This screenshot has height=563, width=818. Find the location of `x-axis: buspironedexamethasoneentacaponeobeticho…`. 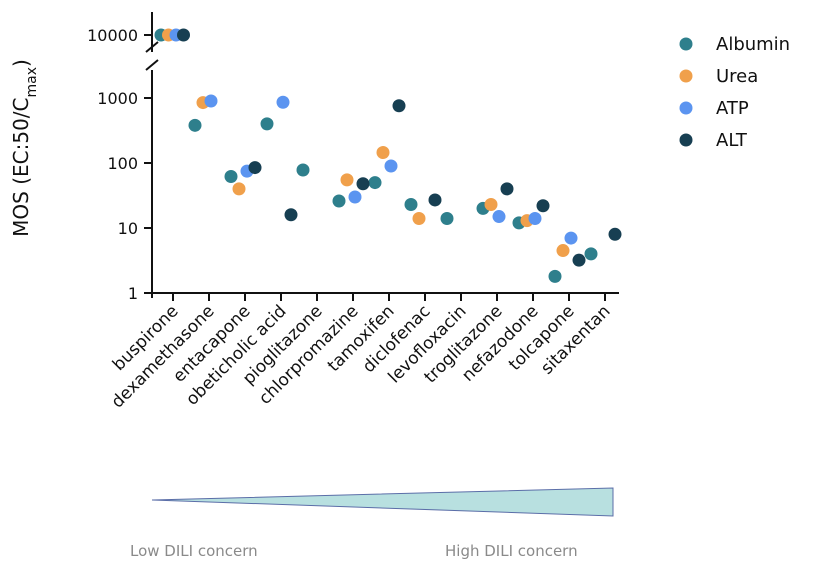

x-axis: buspironedexamethasoneentacaponeobeticho… is located at coordinates (363, 352).